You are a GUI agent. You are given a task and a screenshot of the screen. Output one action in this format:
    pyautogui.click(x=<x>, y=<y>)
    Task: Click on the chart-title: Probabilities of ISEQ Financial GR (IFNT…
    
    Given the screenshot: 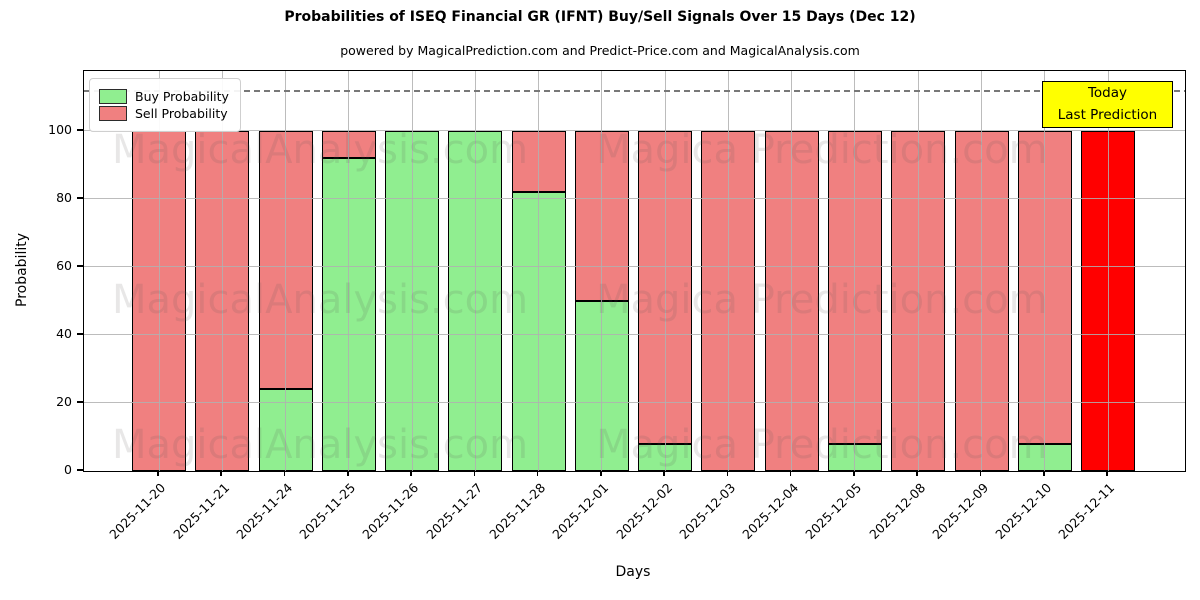 What is the action you would take?
    pyautogui.click(x=600, y=17)
    